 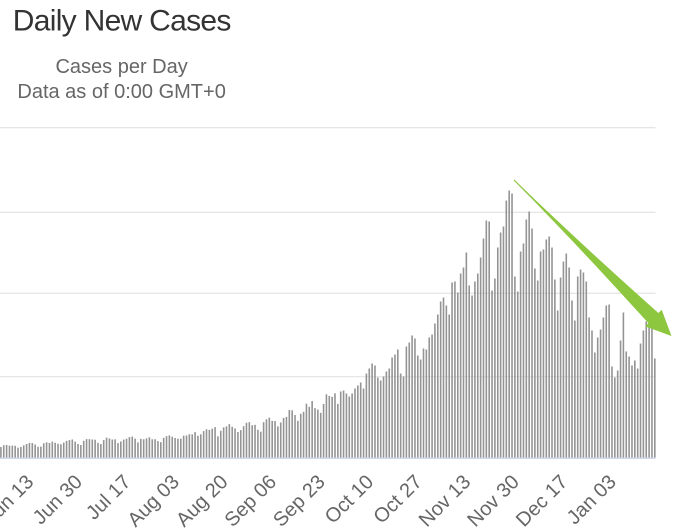 What do you see at coordinates (542, 501) in the screenshot?
I see `svg-text: Dec 17` at bounding box center [542, 501].